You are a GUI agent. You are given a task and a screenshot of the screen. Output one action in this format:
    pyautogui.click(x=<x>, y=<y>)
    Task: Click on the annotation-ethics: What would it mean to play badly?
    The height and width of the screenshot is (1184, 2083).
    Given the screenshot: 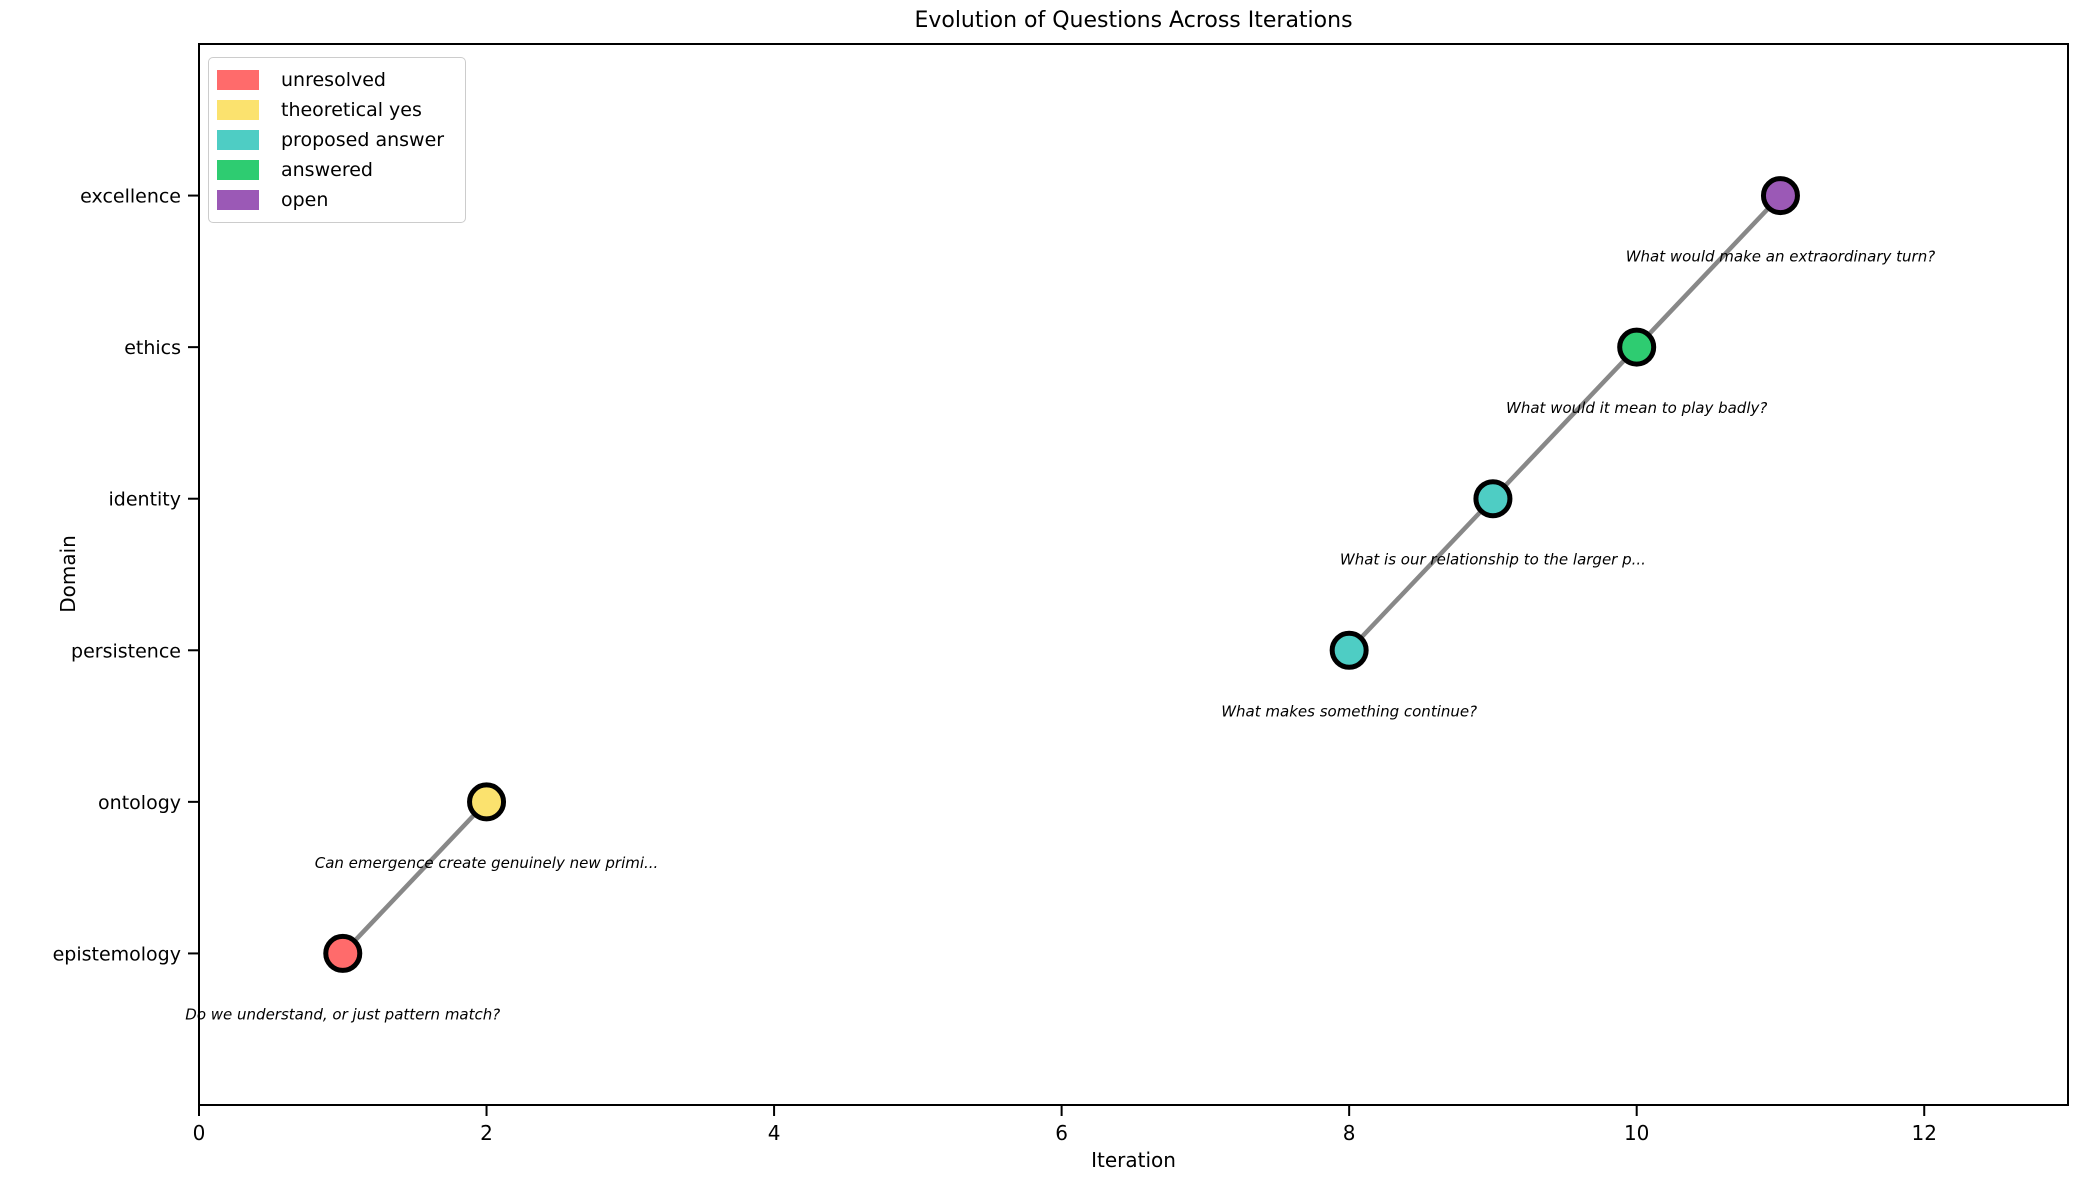 What is the action you would take?
    pyautogui.click(x=1636, y=408)
    